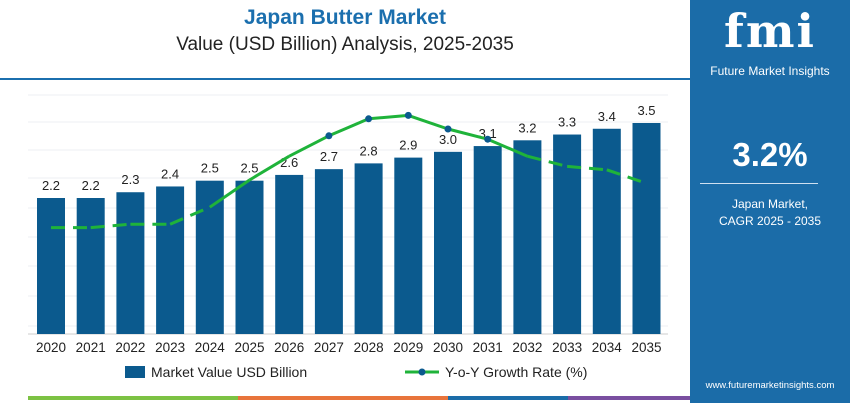 The height and width of the screenshot is (403, 850). I want to click on data-label-2029: 2.9, so click(408, 145).